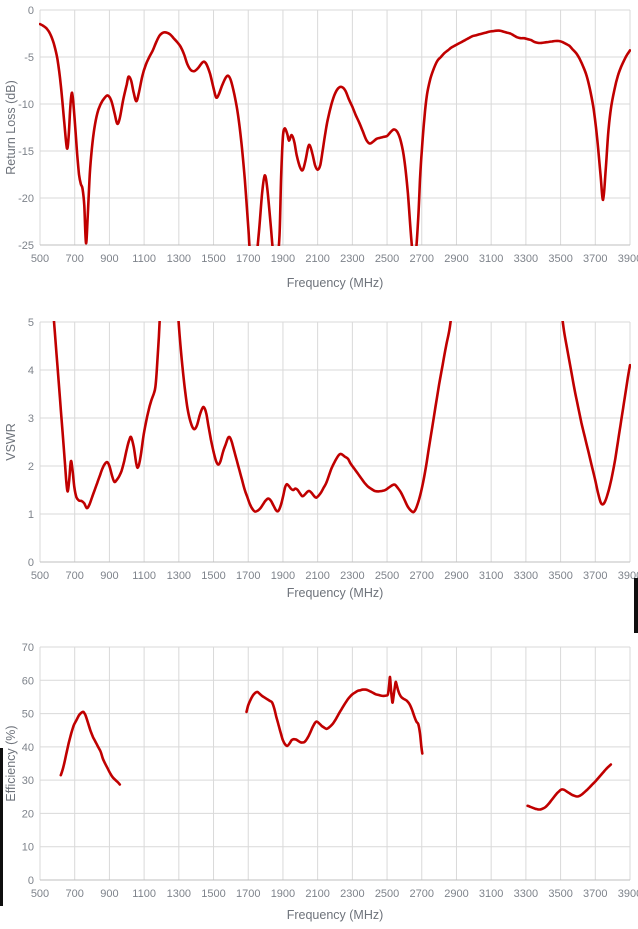  Describe the element at coordinates (28, 814) in the screenshot. I see `y-tick-label: 20` at that location.